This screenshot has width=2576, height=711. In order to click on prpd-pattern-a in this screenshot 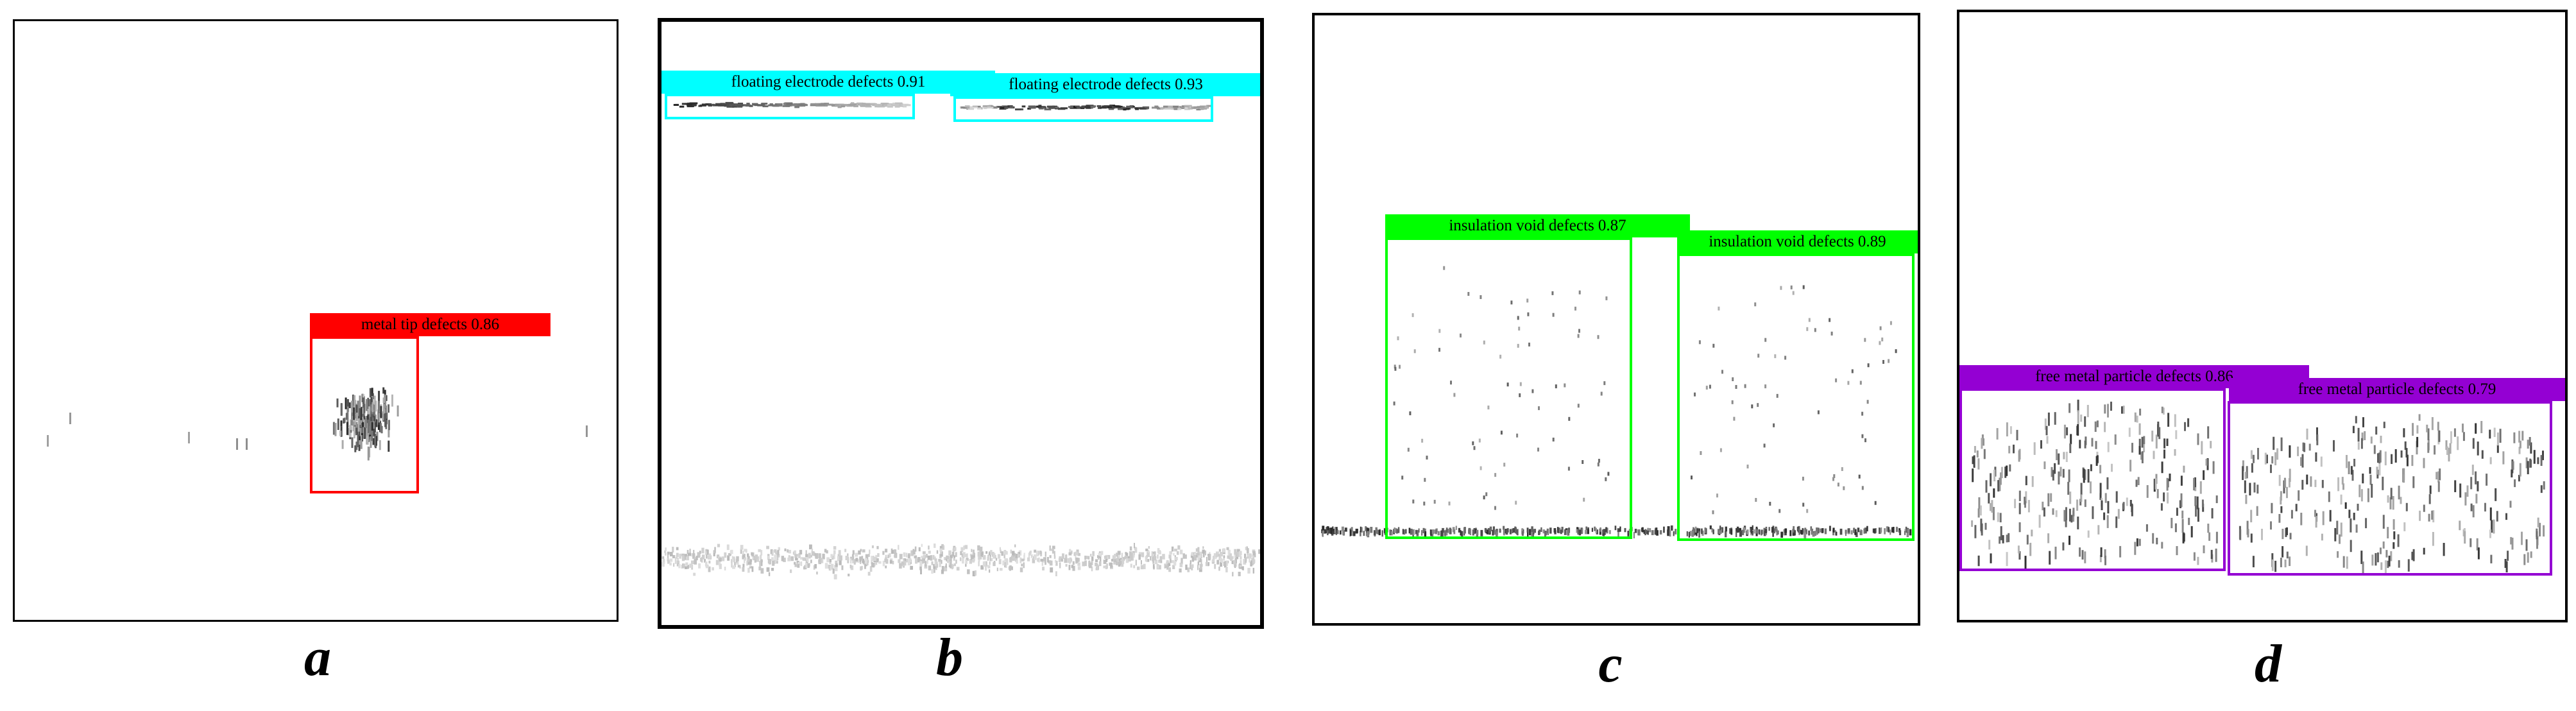, I will do `click(317, 424)`.